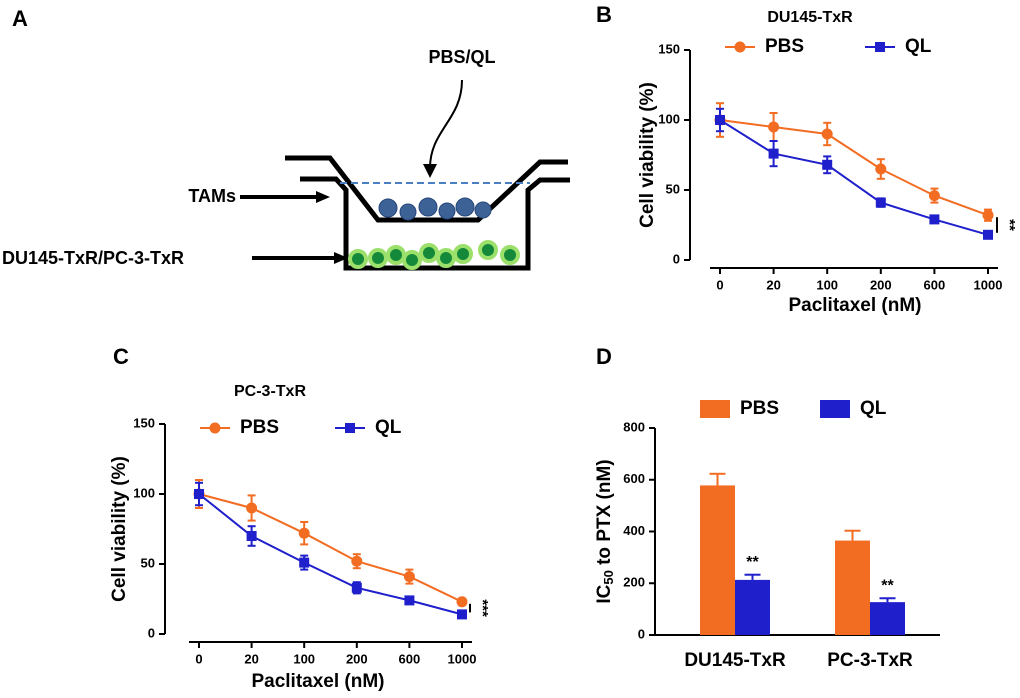 The image size is (1020, 698). Describe the element at coordinates (482, 608) in the screenshot. I see `significance-label: ***` at that location.